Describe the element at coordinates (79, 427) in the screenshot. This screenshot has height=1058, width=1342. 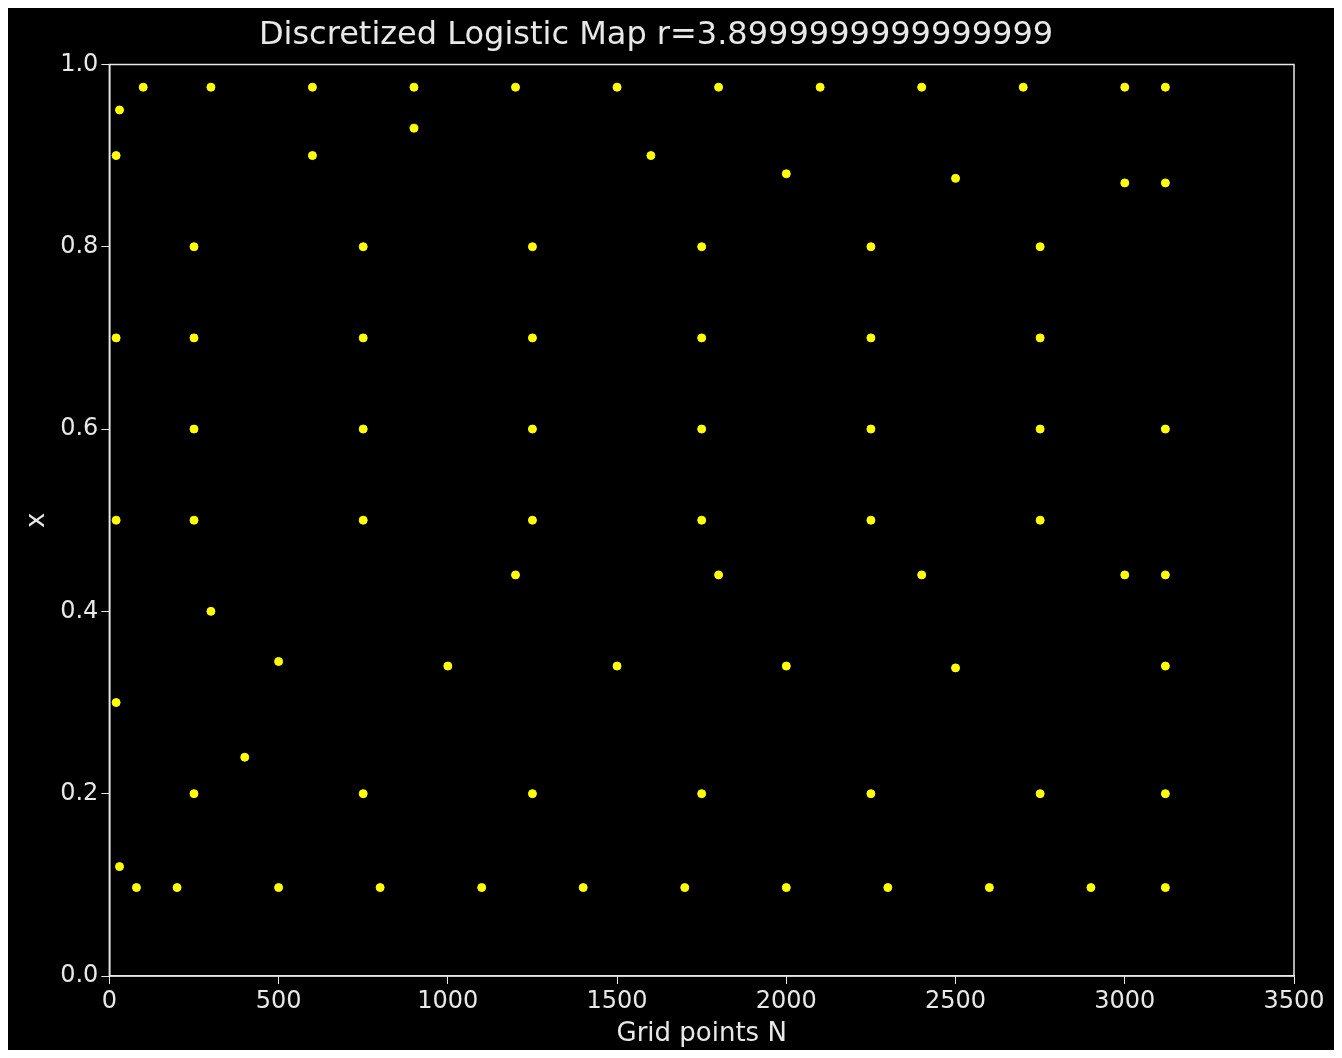
I see `y-tick-label: 0.6` at that location.